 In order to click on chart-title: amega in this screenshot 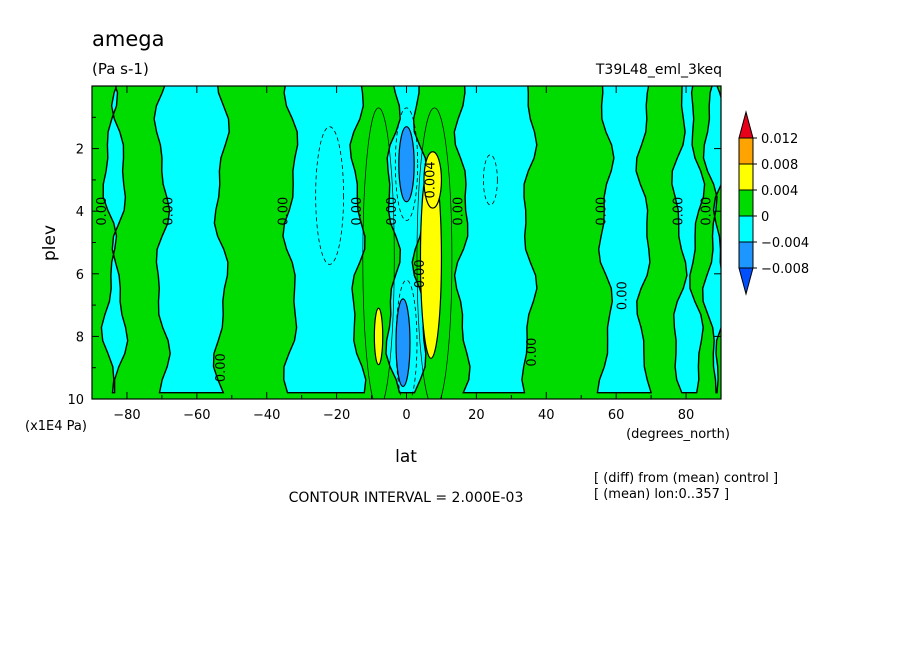, I will do `click(128, 39)`.